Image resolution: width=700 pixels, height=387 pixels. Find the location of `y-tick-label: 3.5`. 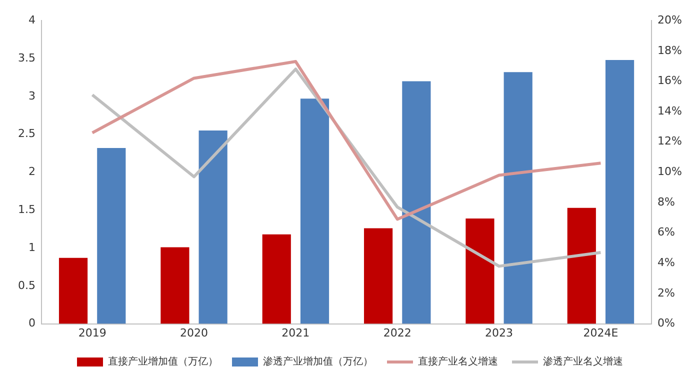

y-tick-label: 3.5 is located at coordinates (27, 57).